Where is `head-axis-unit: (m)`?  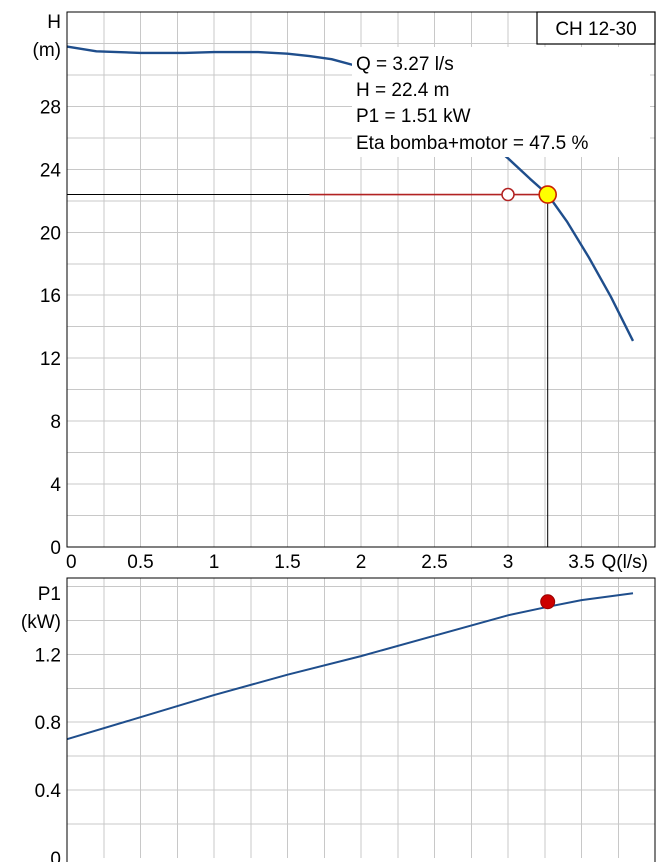 head-axis-unit: (m) is located at coordinates (47, 50).